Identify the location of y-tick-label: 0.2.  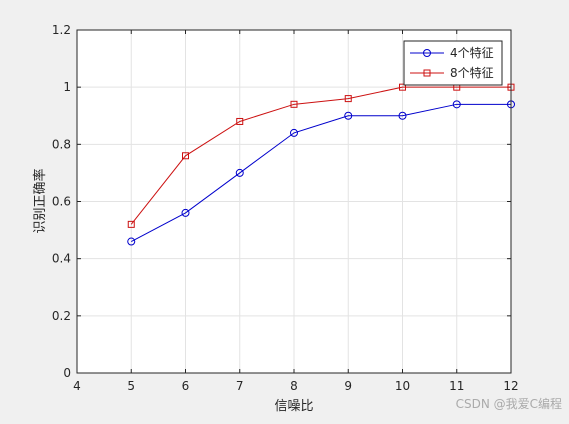
(61, 316).